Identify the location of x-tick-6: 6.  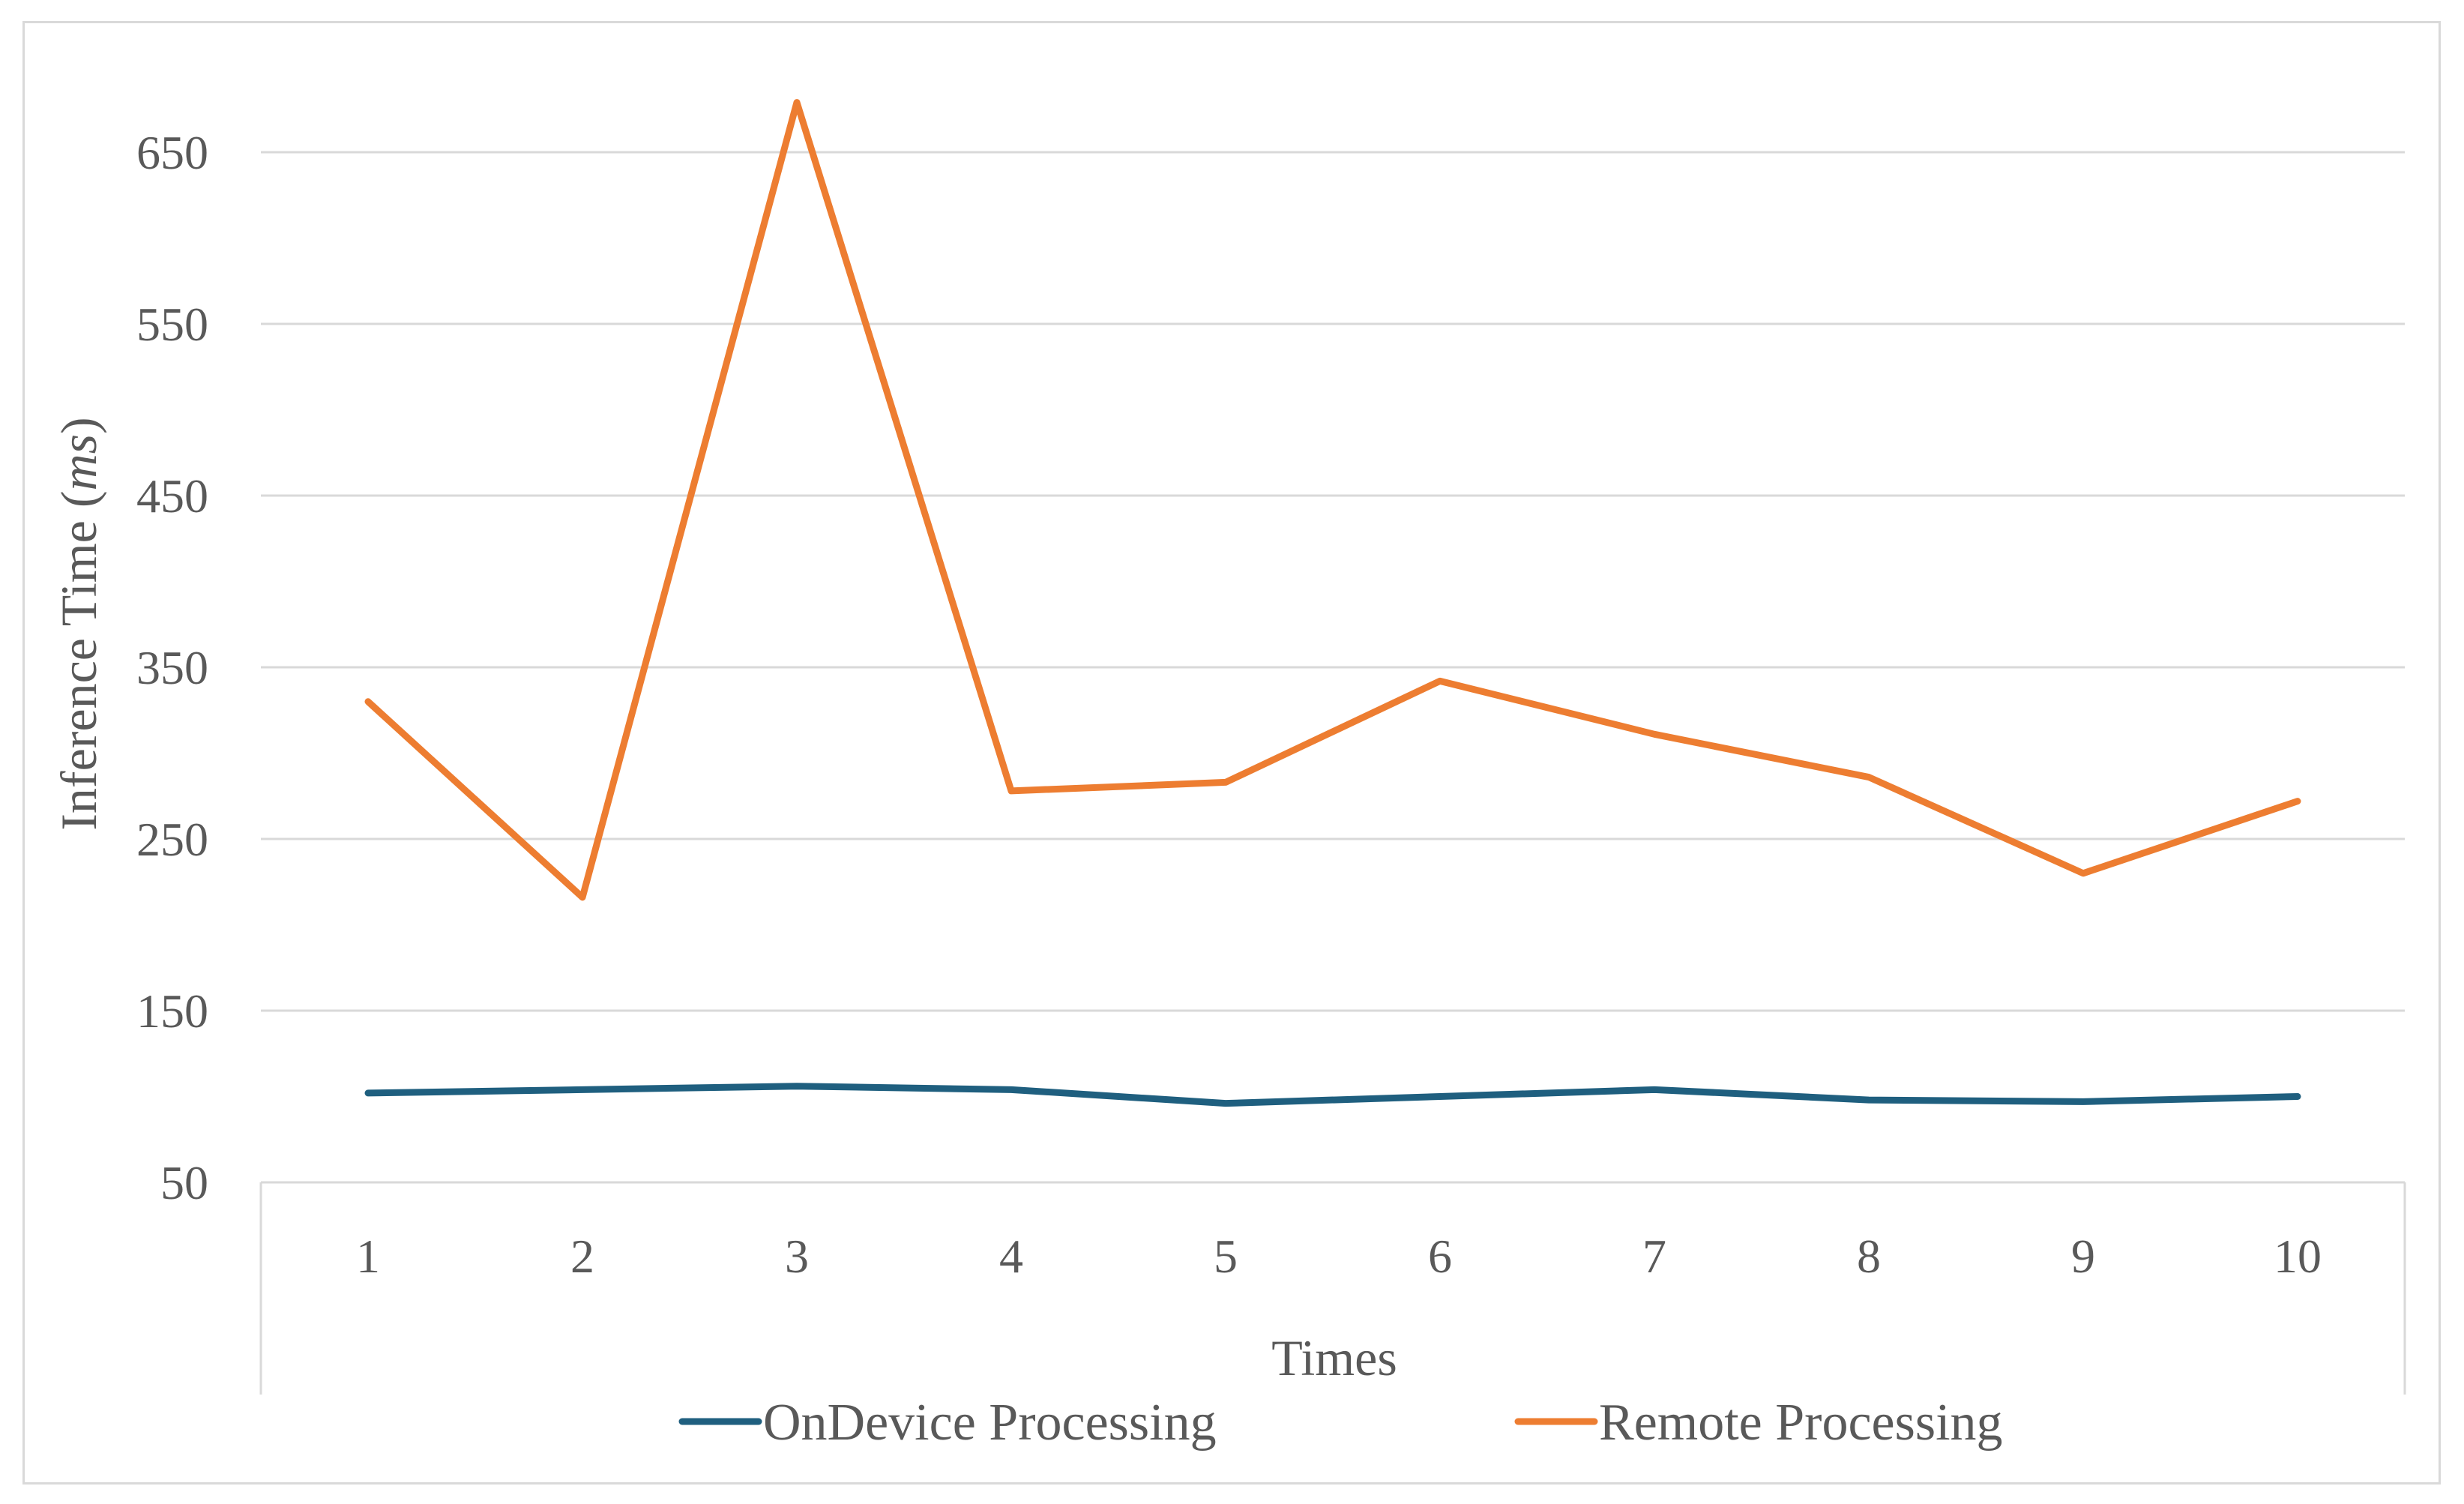
(1440, 1256).